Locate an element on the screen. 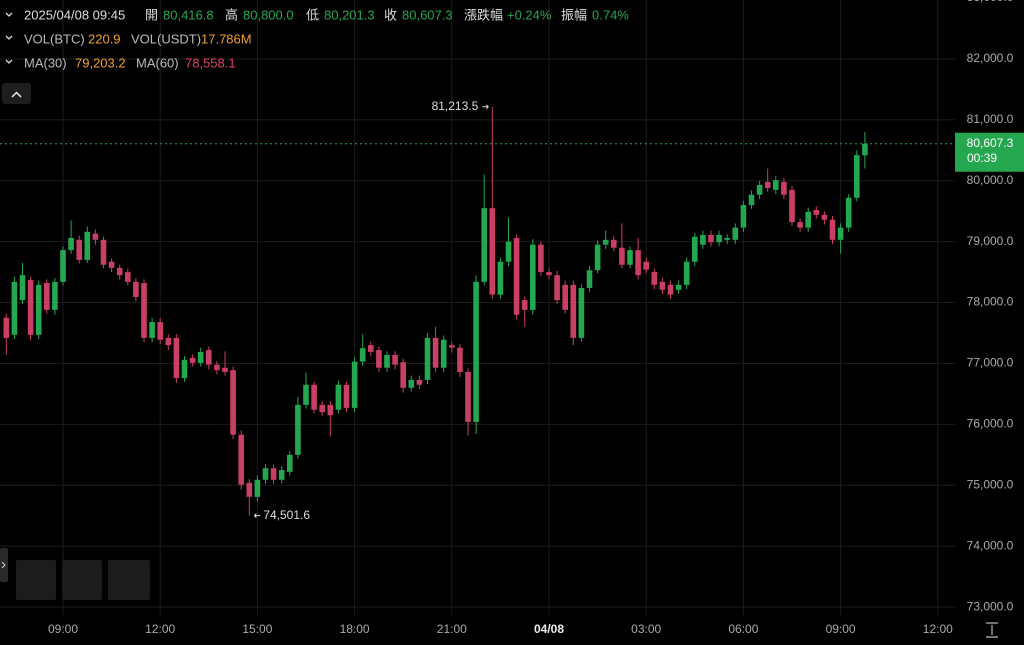 This screenshot has height=645, width=1024. low-label: 74,501.6 is located at coordinates (286, 515).